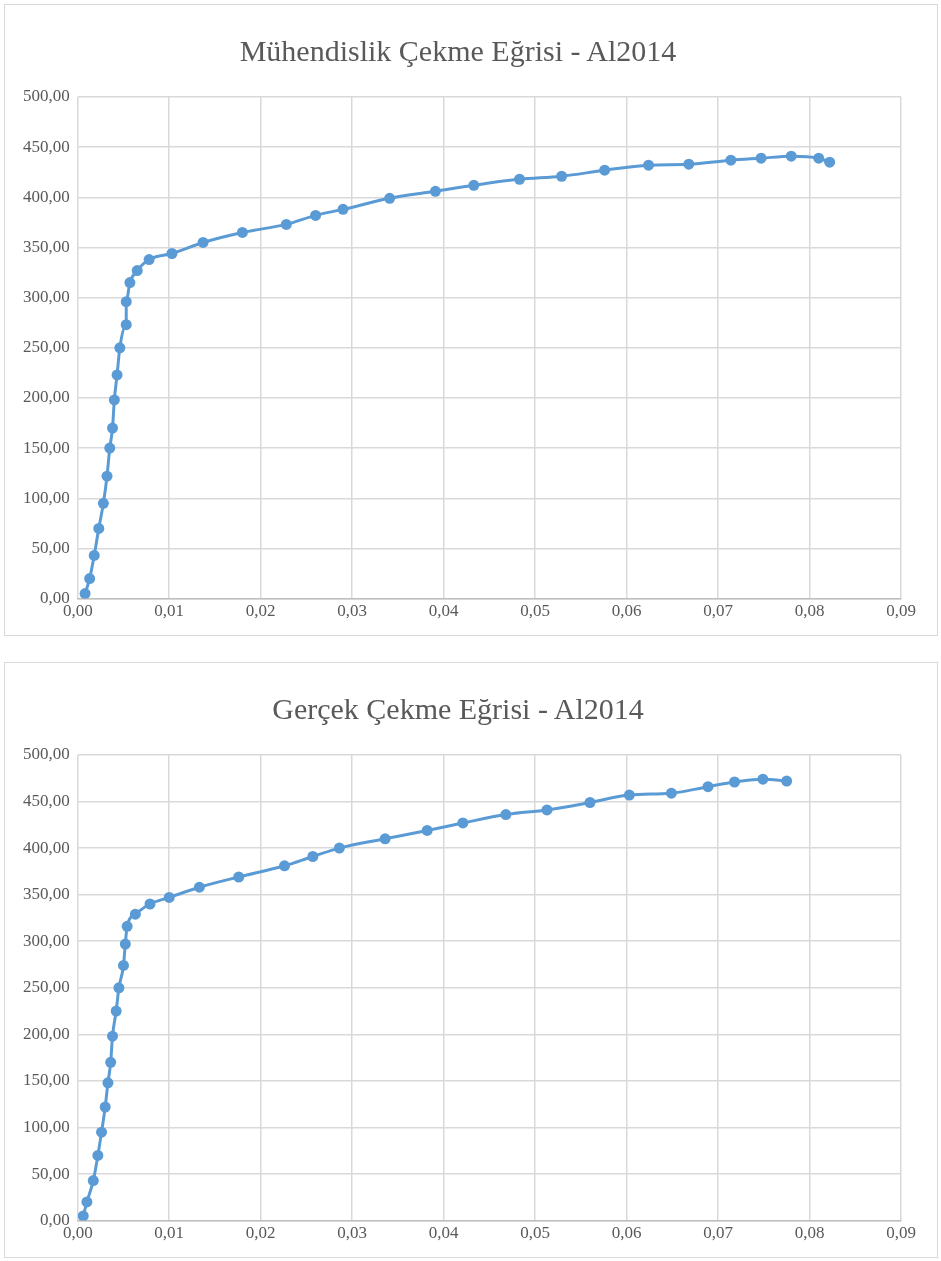 The height and width of the screenshot is (1261, 941). What do you see at coordinates (809, 1233) in the screenshot?
I see `x-tick-label: 0,08` at bounding box center [809, 1233].